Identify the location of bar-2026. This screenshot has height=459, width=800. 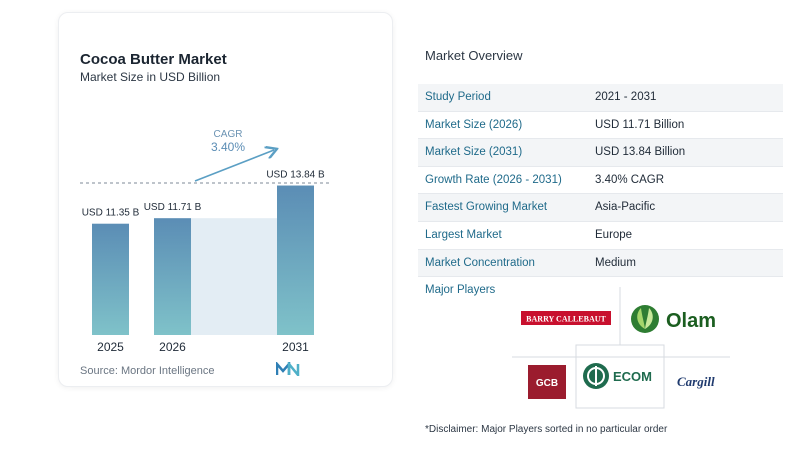
(172, 276).